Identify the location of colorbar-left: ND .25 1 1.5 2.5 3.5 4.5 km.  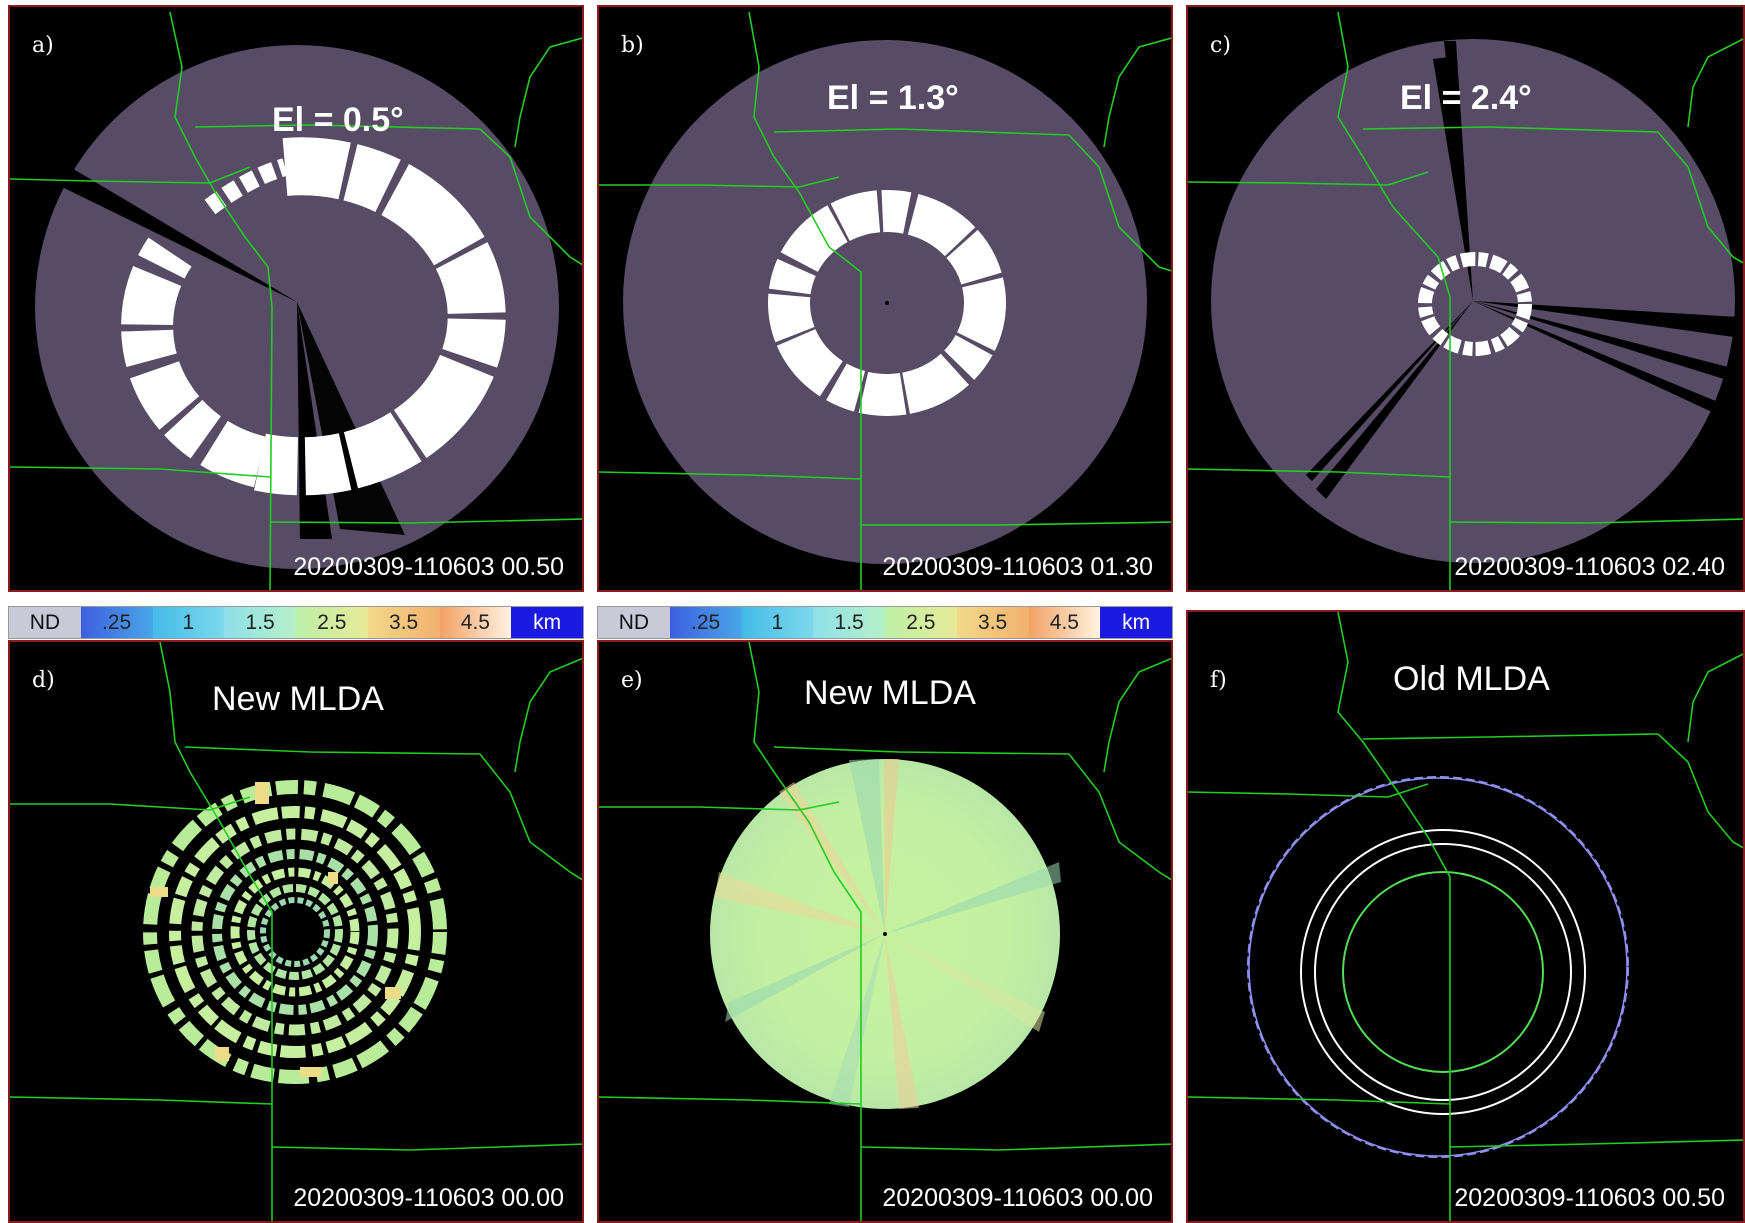
(296, 622).